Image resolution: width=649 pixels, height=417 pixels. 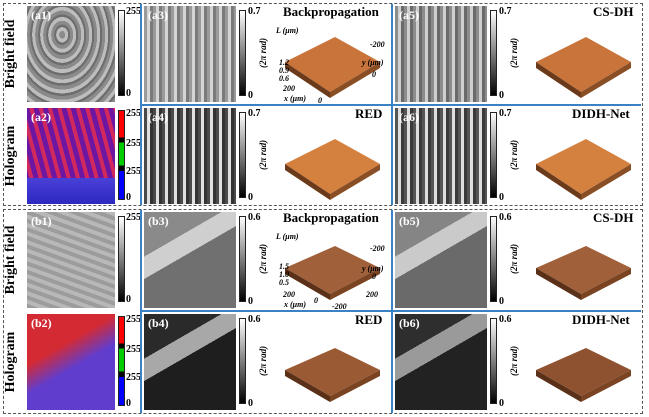 What do you see at coordinates (332, 169) in the screenshot?
I see `surface-plot-a4` at bounding box center [332, 169].